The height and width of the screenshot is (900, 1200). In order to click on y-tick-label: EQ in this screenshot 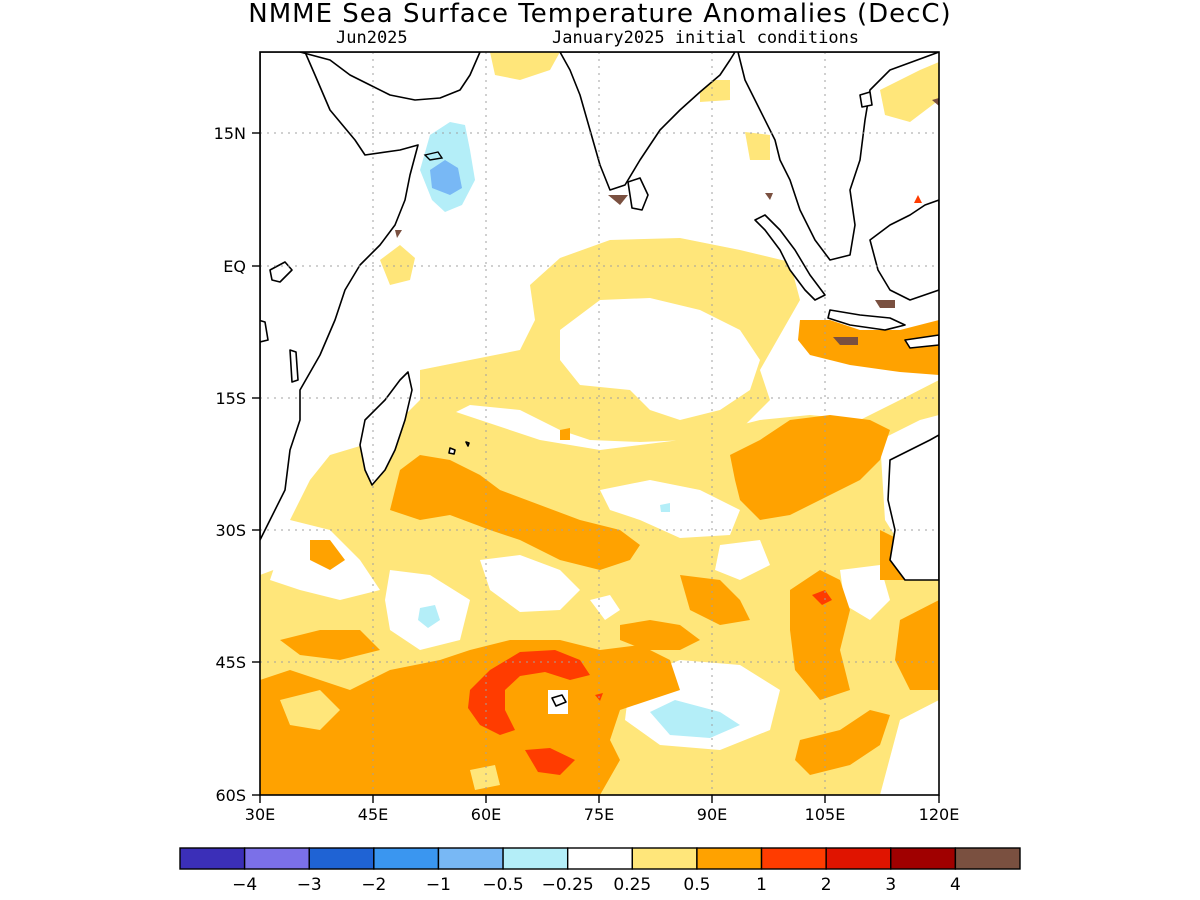, I will do `click(234, 266)`.